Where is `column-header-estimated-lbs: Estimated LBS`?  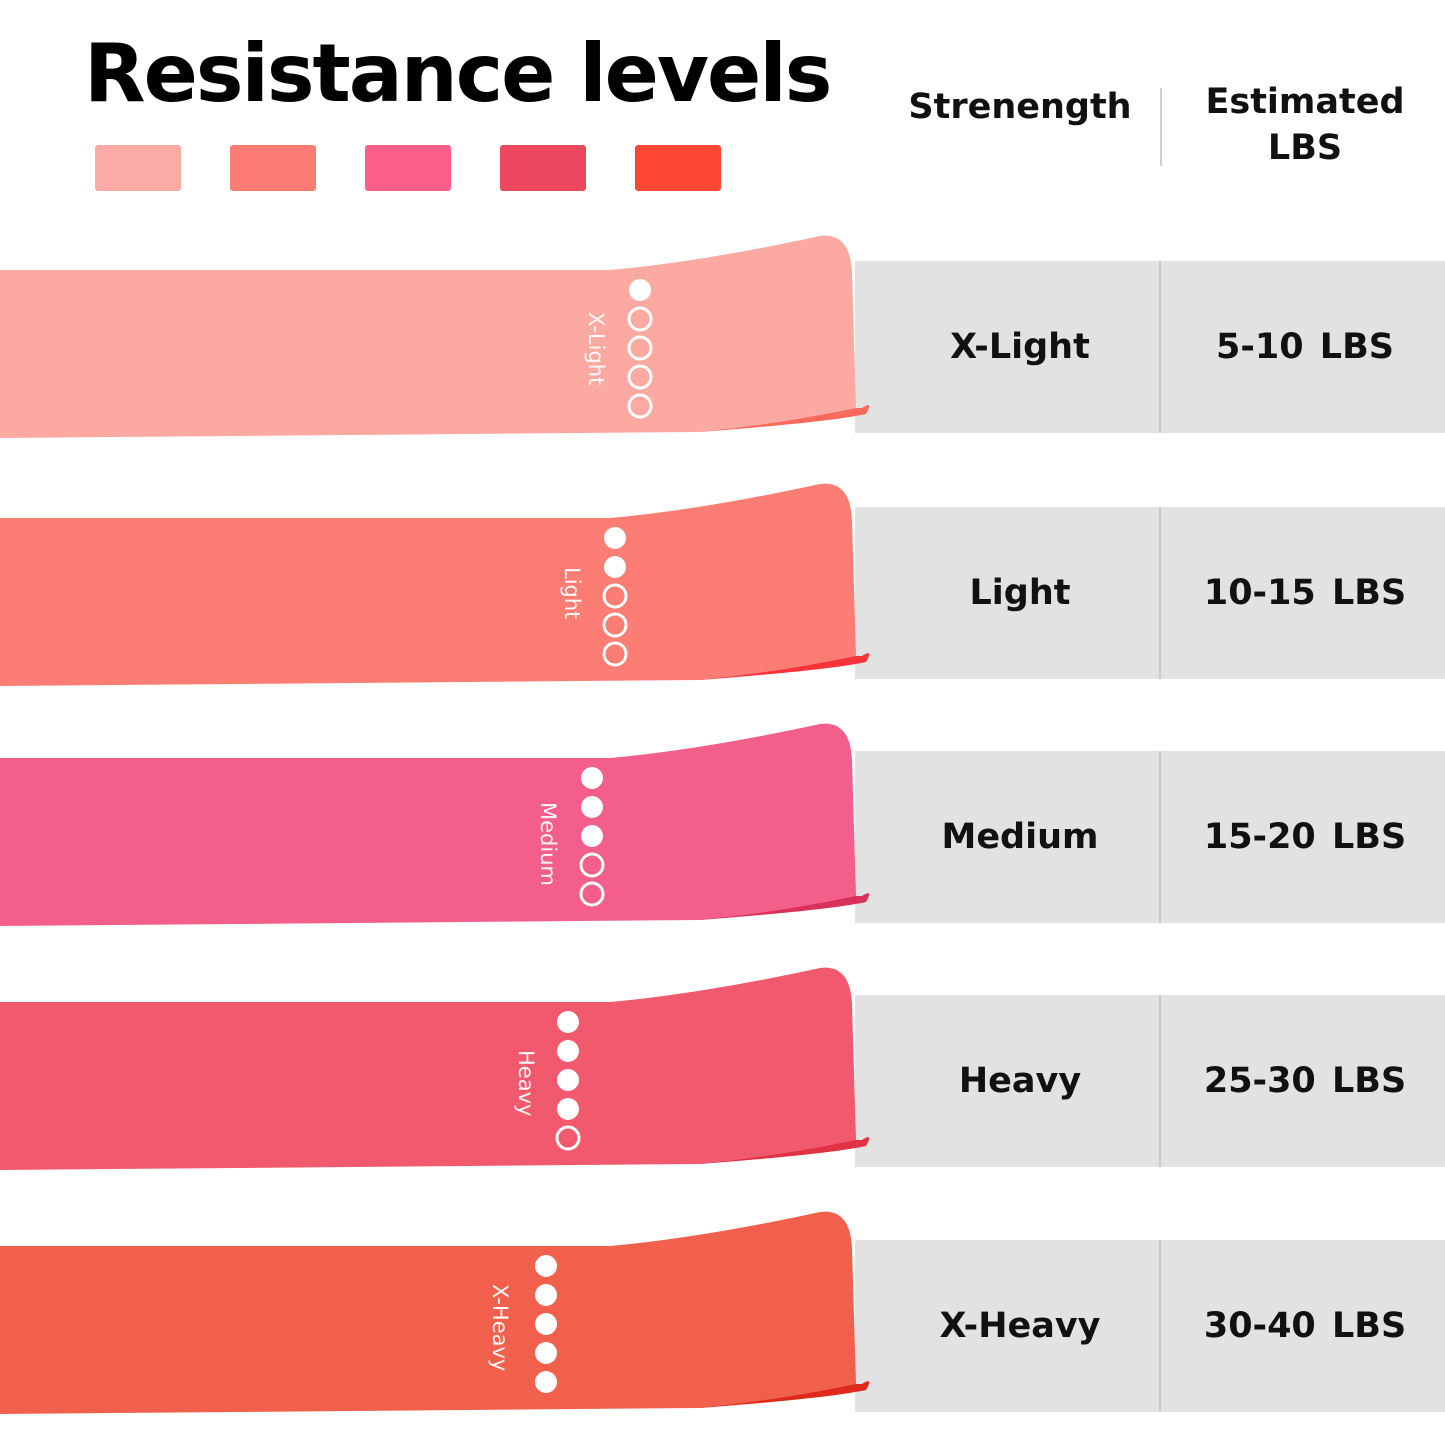
column-header-estimated-lbs: Estimated LBS is located at coordinates (1305, 125).